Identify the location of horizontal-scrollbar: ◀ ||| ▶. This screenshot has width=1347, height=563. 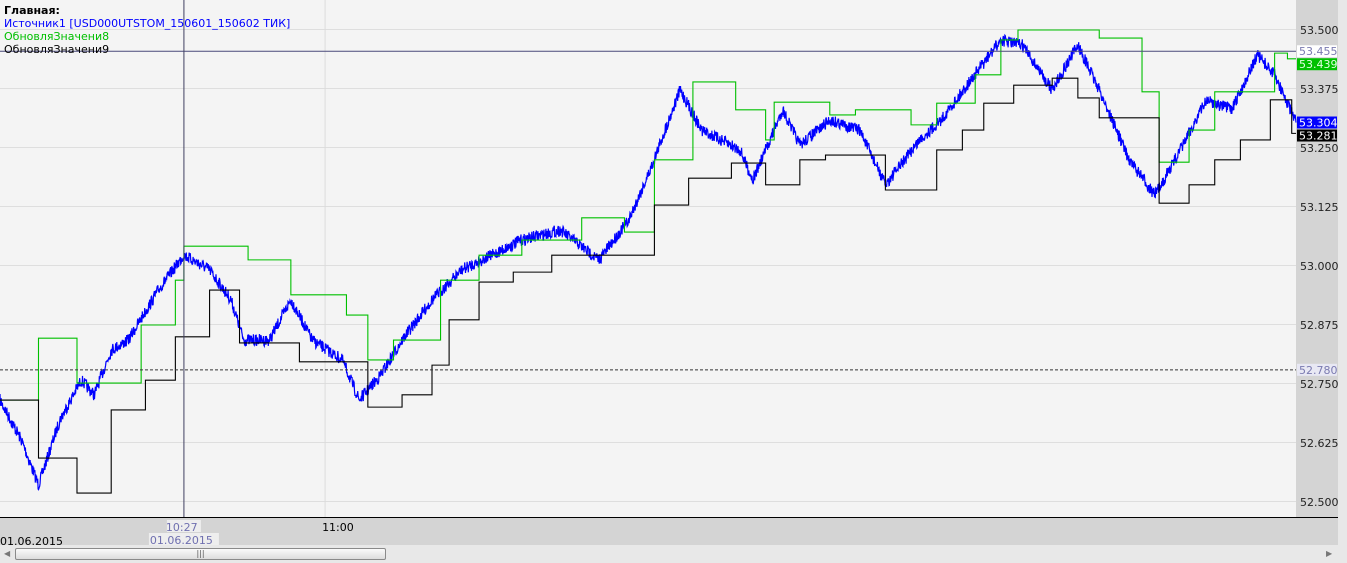
(669, 554).